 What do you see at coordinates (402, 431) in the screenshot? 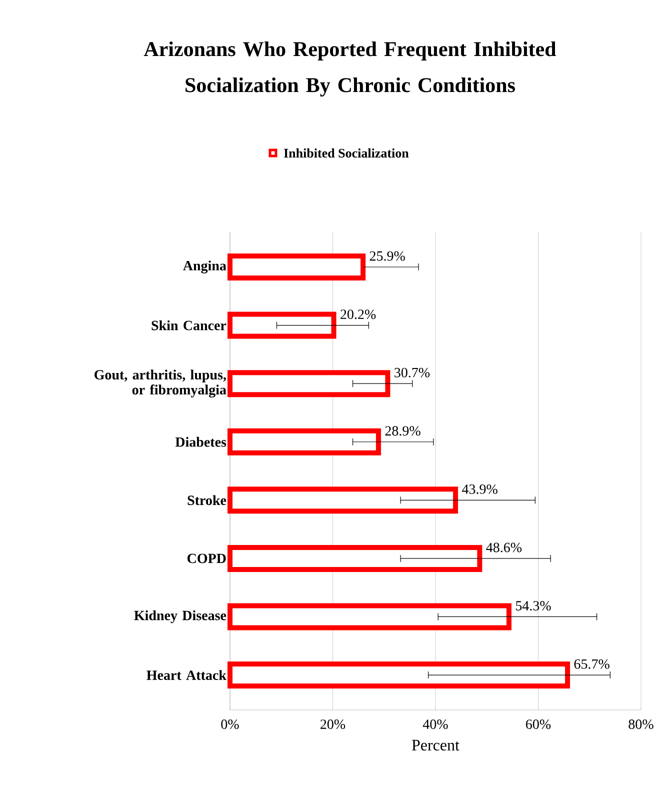
I see `data-label: 28.9%` at bounding box center [402, 431].